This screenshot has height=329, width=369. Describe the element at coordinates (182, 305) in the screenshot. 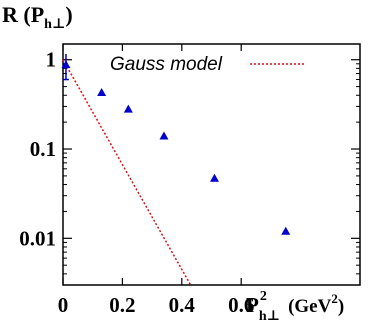

I see `x-tick-label-2: 0.4` at that location.